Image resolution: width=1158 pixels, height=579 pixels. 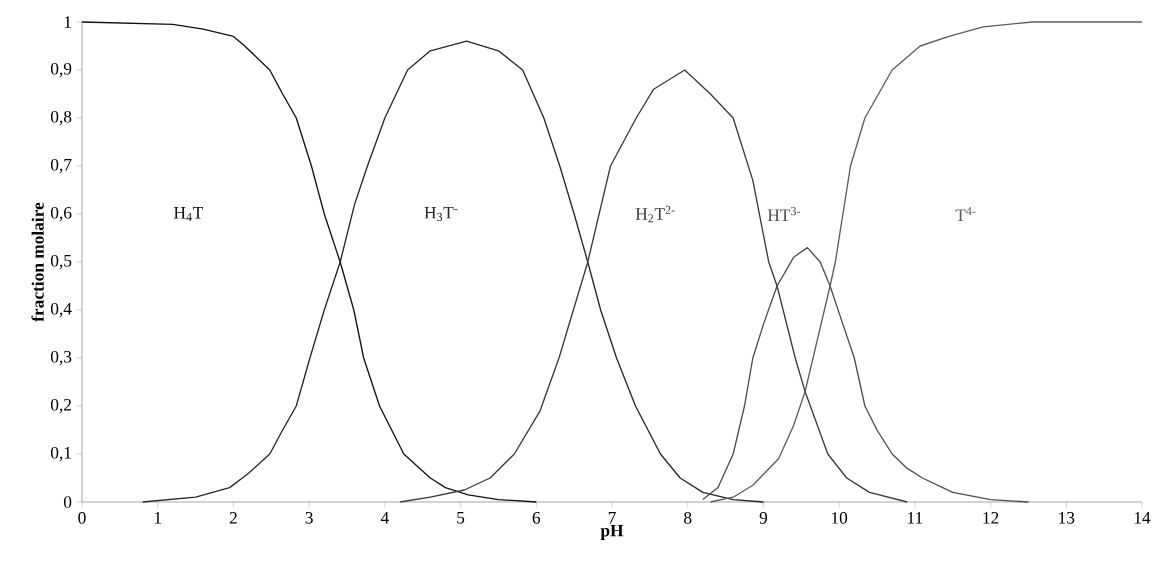 I want to click on x-tick-label: 4, so click(x=384, y=518).